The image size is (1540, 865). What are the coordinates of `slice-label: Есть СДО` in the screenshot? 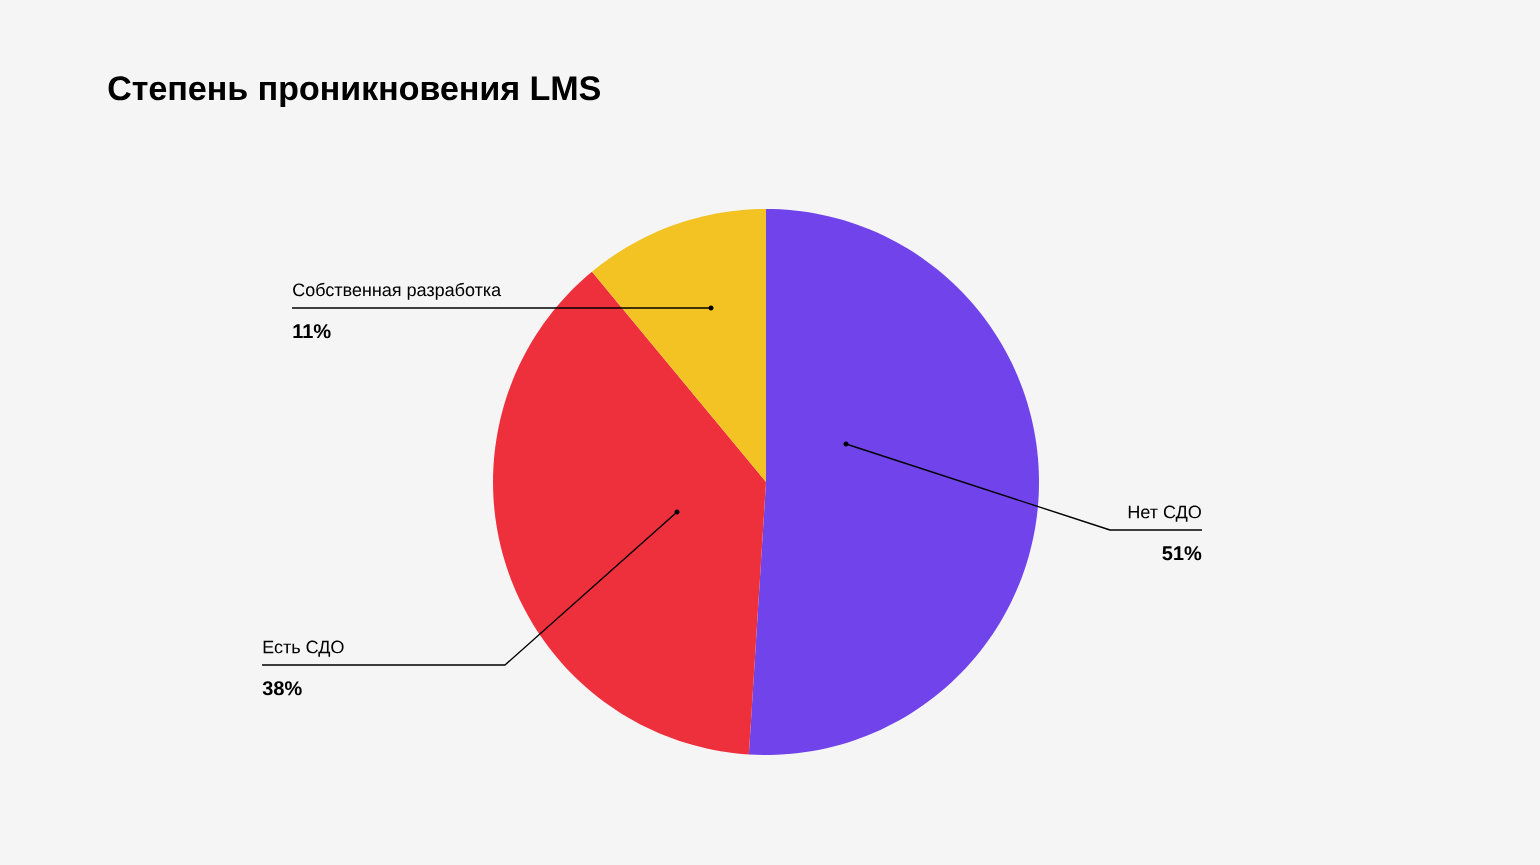 It's located at (303, 648).